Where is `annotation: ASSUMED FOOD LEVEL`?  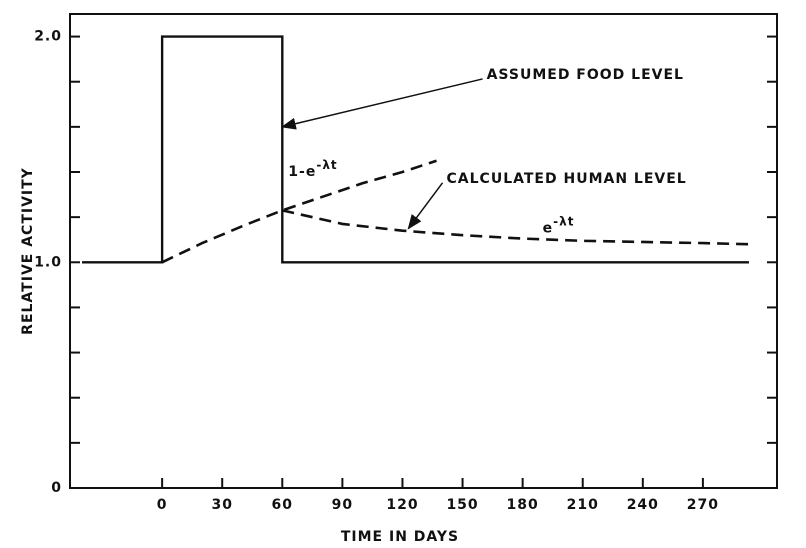 annotation: ASSUMED FOOD LEVEL is located at coordinates (585, 75).